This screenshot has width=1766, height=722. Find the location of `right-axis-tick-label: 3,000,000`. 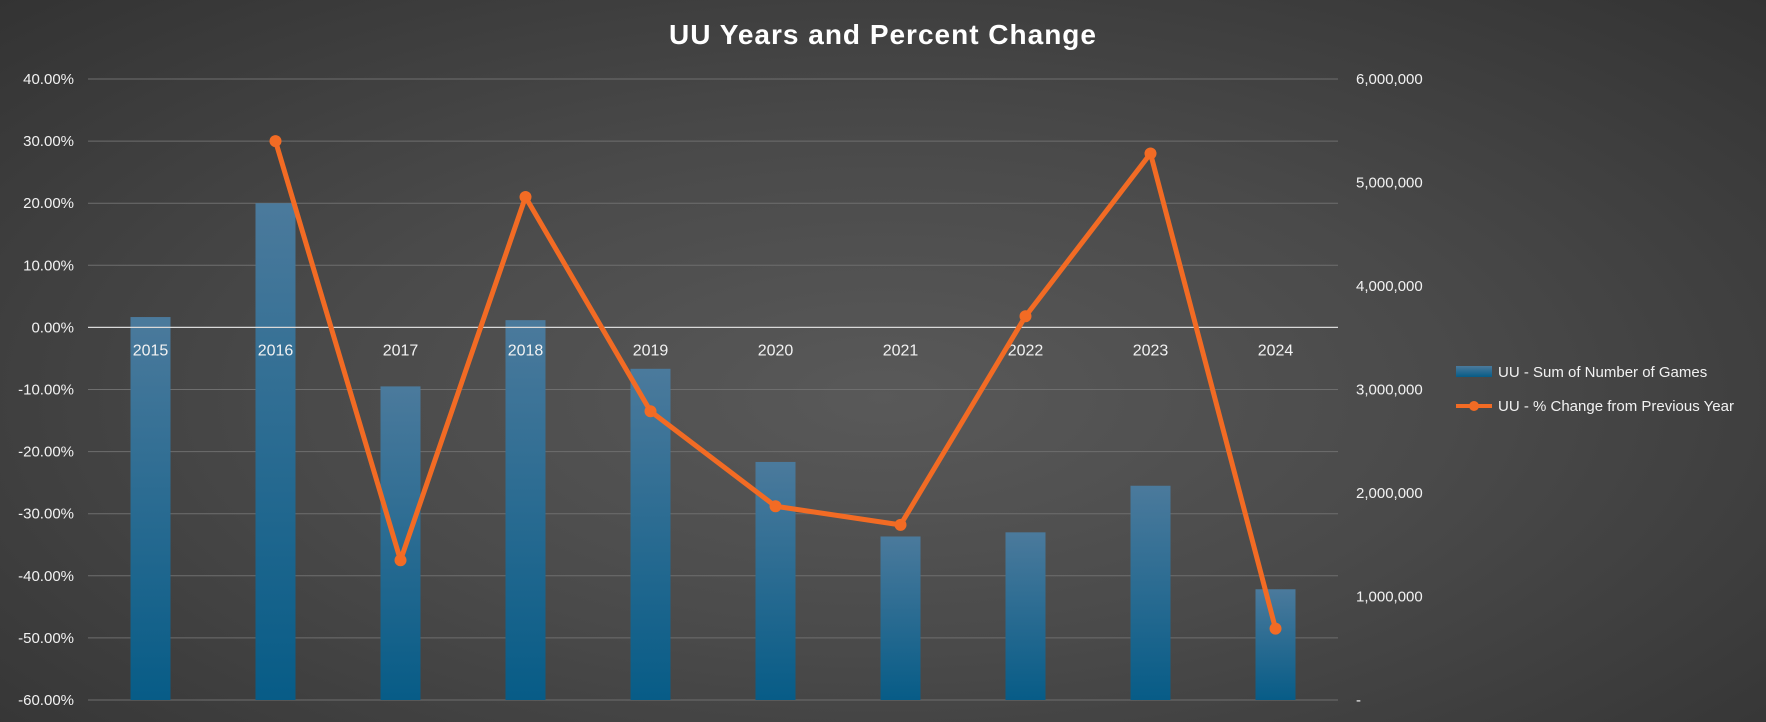

right-axis-tick-label: 3,000,000 is located at coordinates (1389, 390).